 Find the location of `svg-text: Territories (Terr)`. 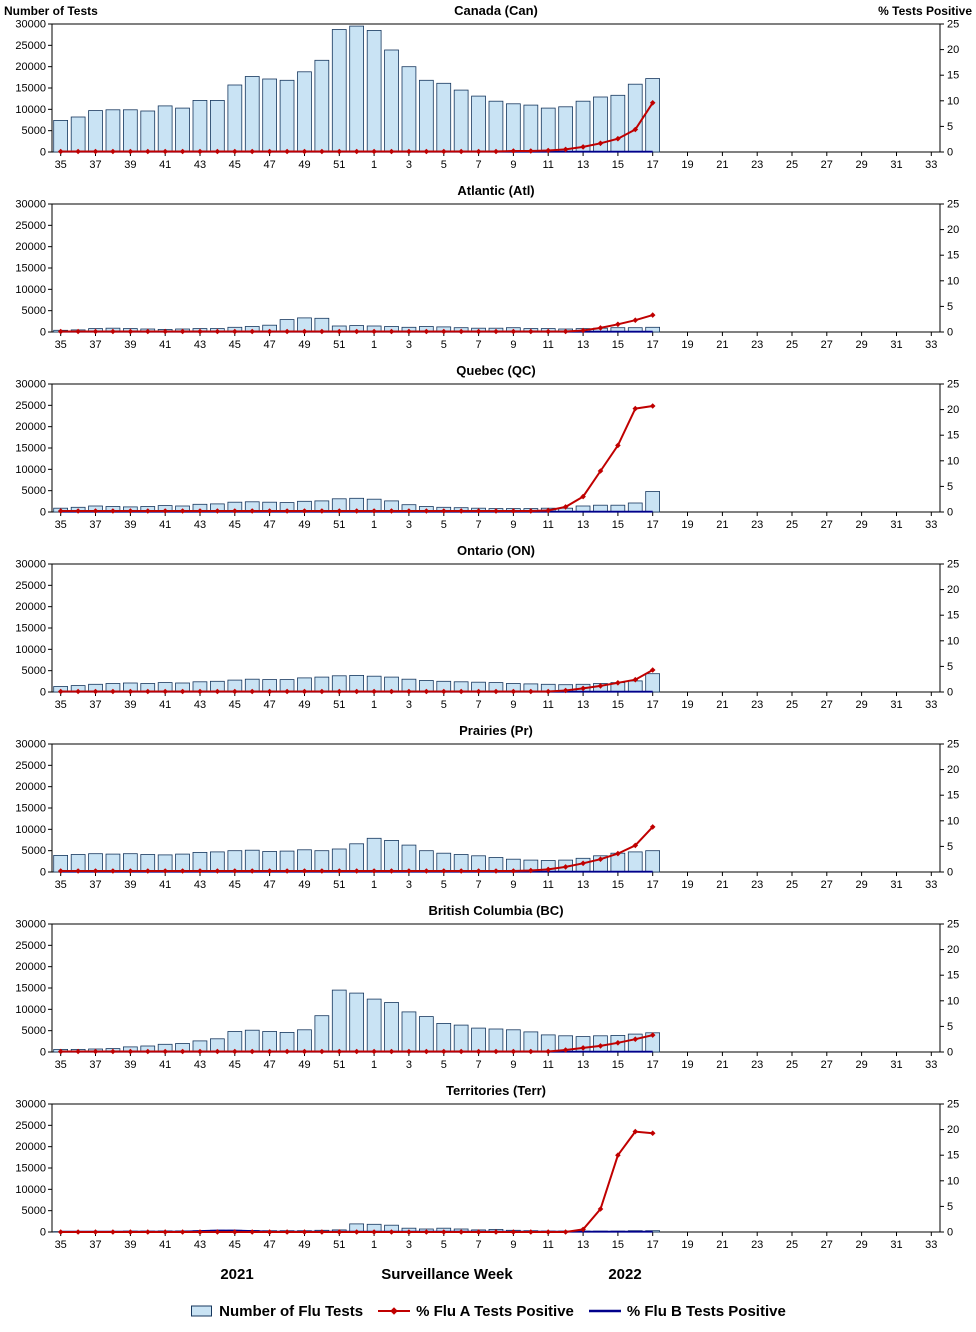

svg-text: Territories (Terr) is located at coordinates (496, 1090).